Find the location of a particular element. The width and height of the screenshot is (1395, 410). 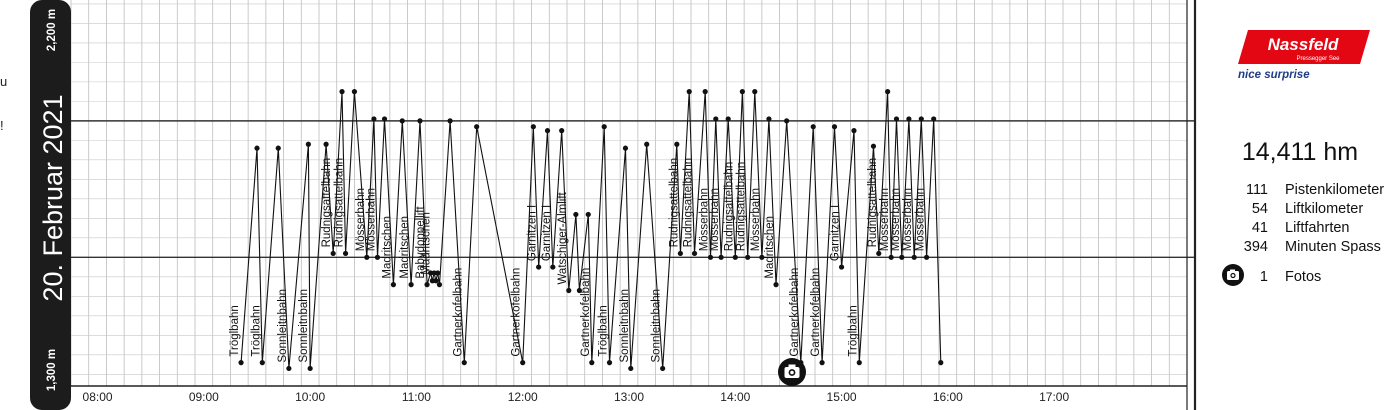

x-tick-label: 10:00 is located at coordinates (310, 397).